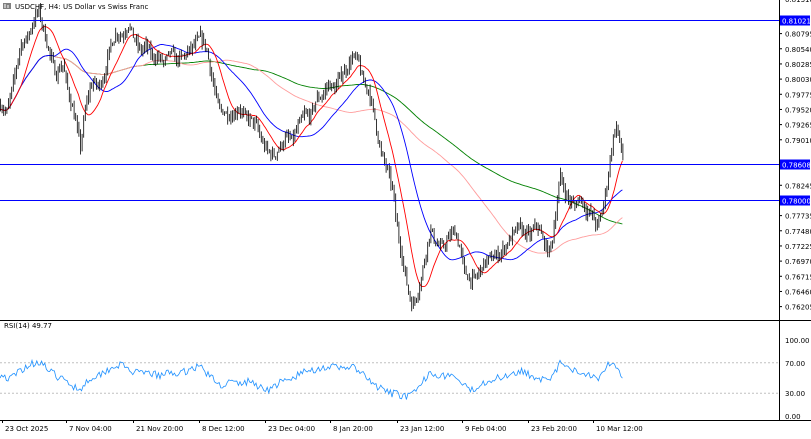  Describe the element at coordinates (797, 341) in the screenshot. I see `rsi-tick-label: 100.00` at that location.